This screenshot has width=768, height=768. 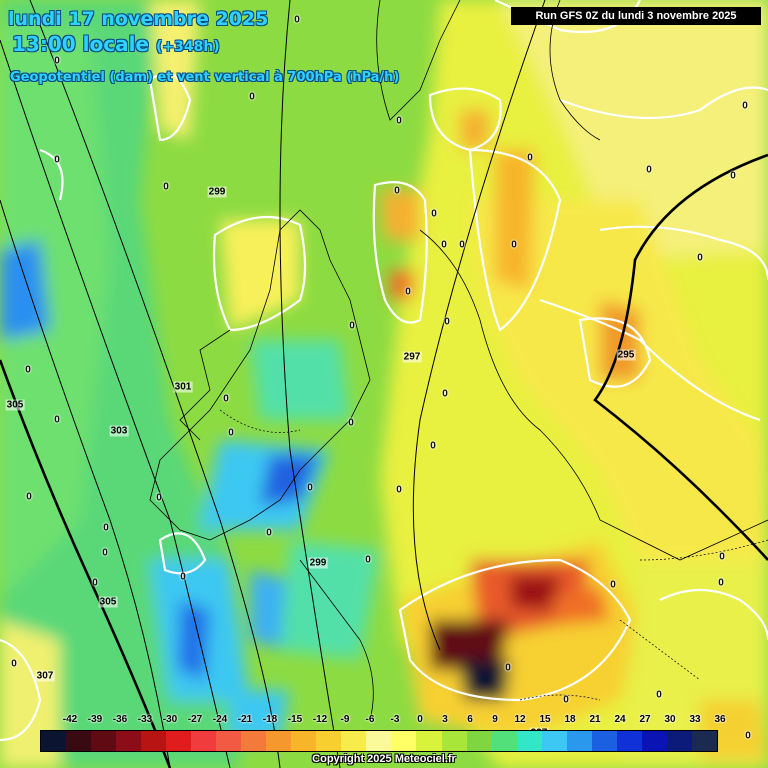 What do you see at coordinates (120, 719) in the screenshot?
I see `scale-tick-label: -36` at bounding box center [120, 719].